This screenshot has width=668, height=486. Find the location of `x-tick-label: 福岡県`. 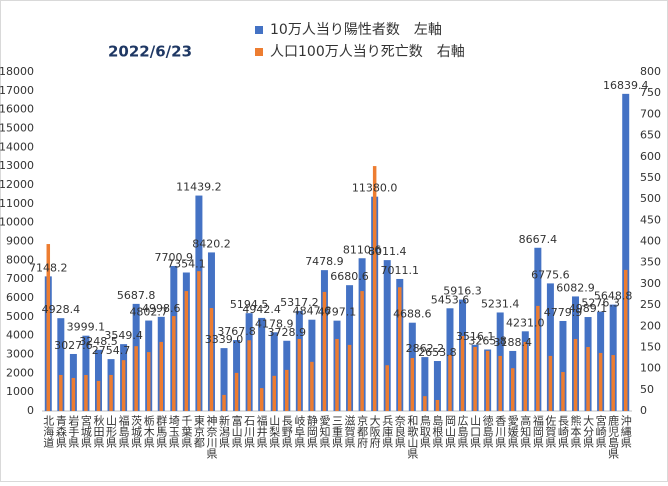

x-tick-label: 福岡県 is located at coordinates (537, 431).